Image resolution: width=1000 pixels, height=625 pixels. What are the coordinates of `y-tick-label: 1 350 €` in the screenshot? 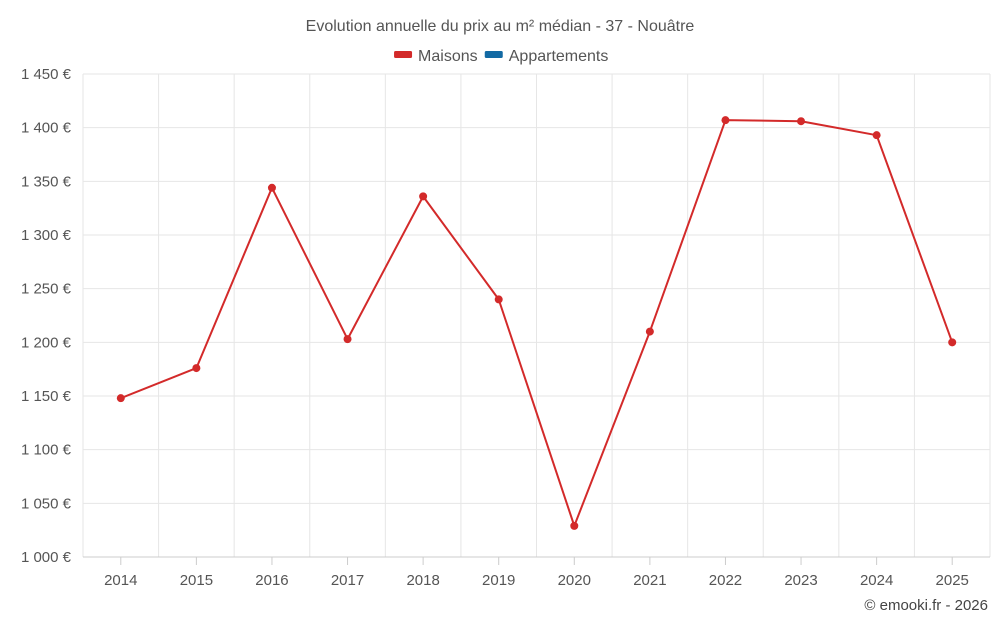 It's located at (46, 181).